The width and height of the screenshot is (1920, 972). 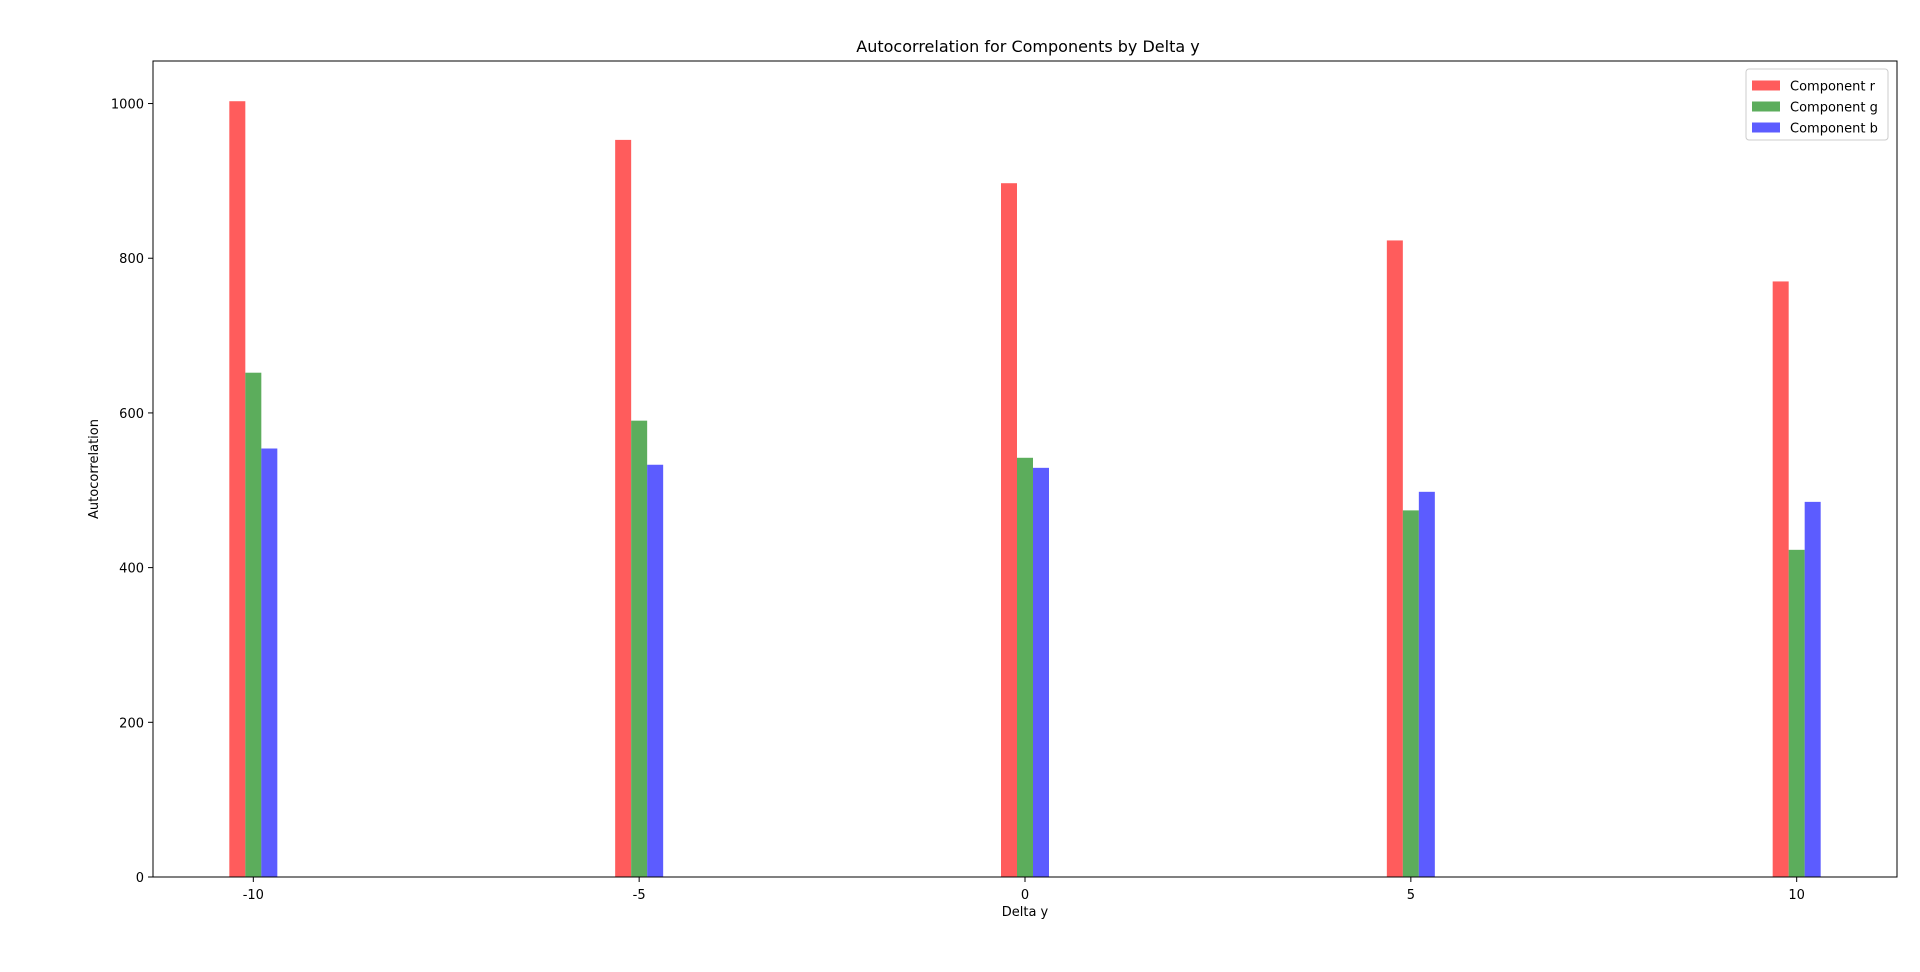 What do you see at coordinates (131, 723) in the screenshot?
I see `y-tick-label: 200` at bounding box center [131, 723].